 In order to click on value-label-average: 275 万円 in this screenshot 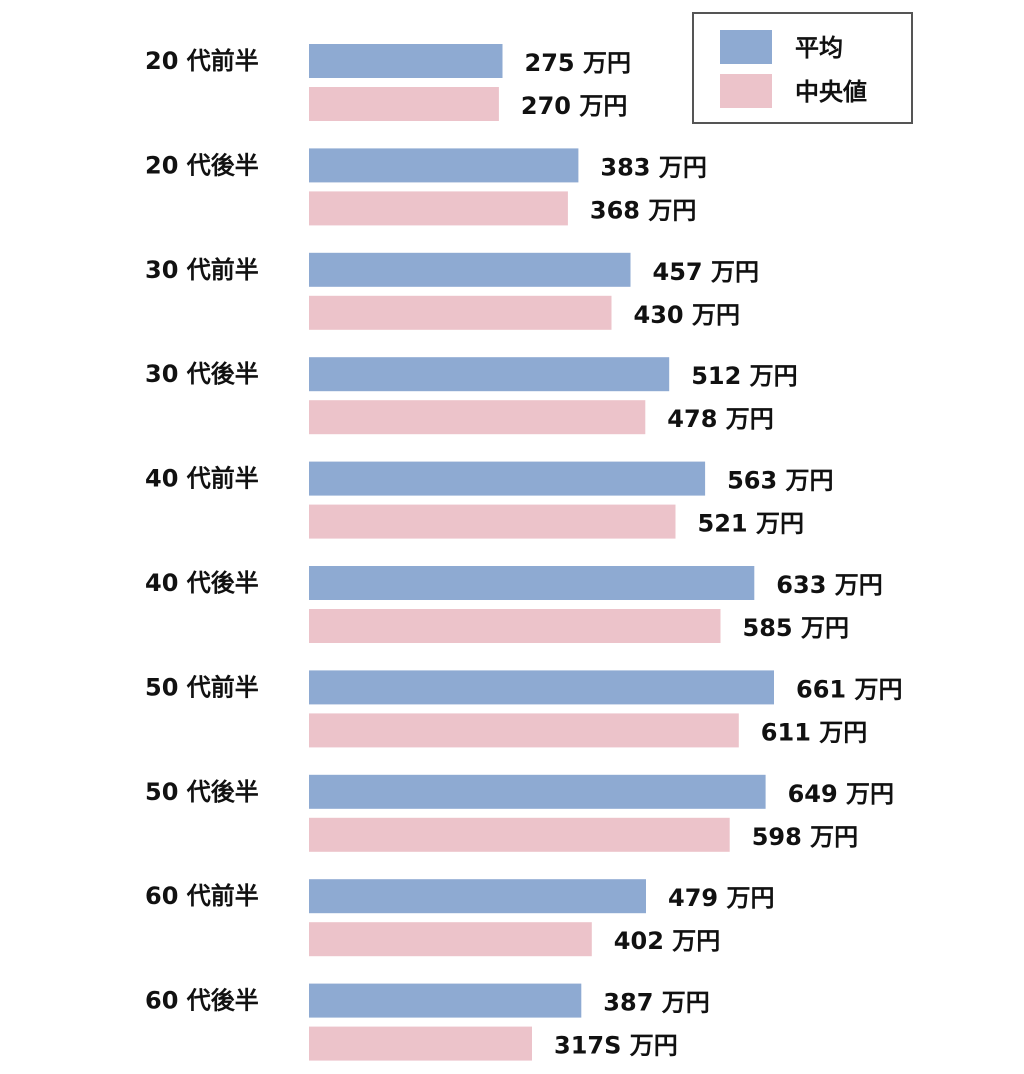, I will do `click(578, 63)`.